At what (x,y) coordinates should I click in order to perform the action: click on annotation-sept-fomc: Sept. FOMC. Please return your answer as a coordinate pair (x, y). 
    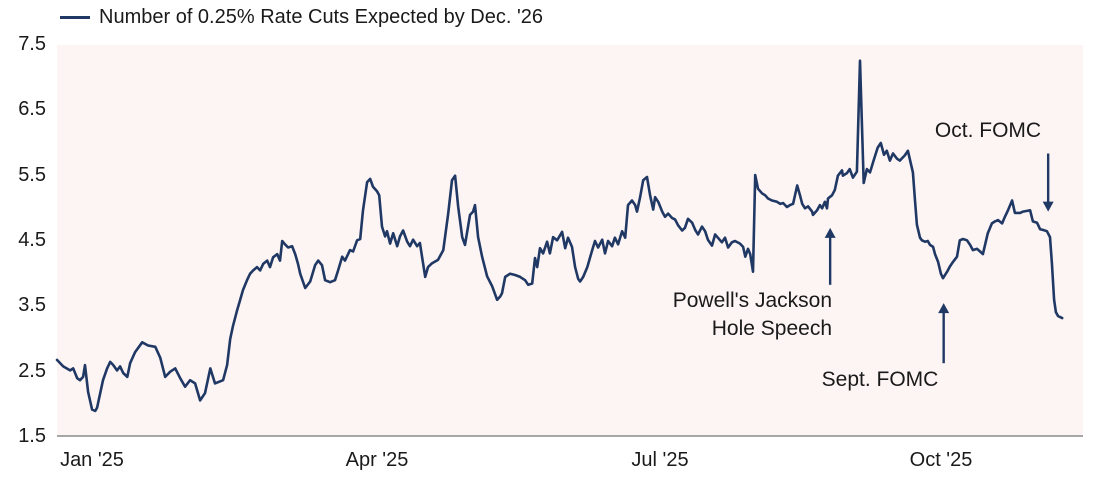
    Looking at the image, I should click on (880, 380).